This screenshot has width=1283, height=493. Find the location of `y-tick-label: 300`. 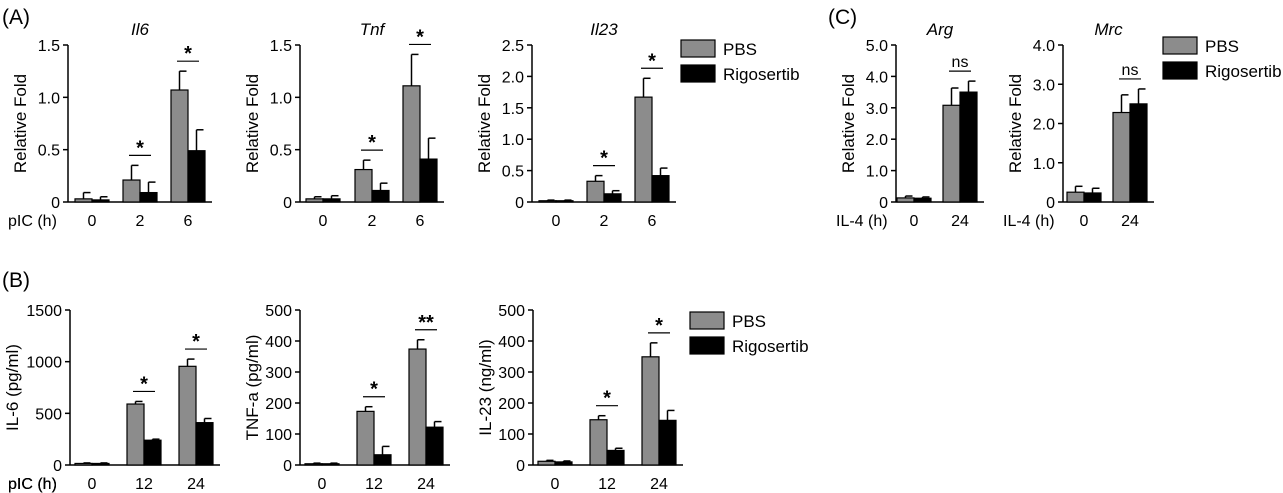

y-tick-label: 300 is located at coordinates (511, 373).